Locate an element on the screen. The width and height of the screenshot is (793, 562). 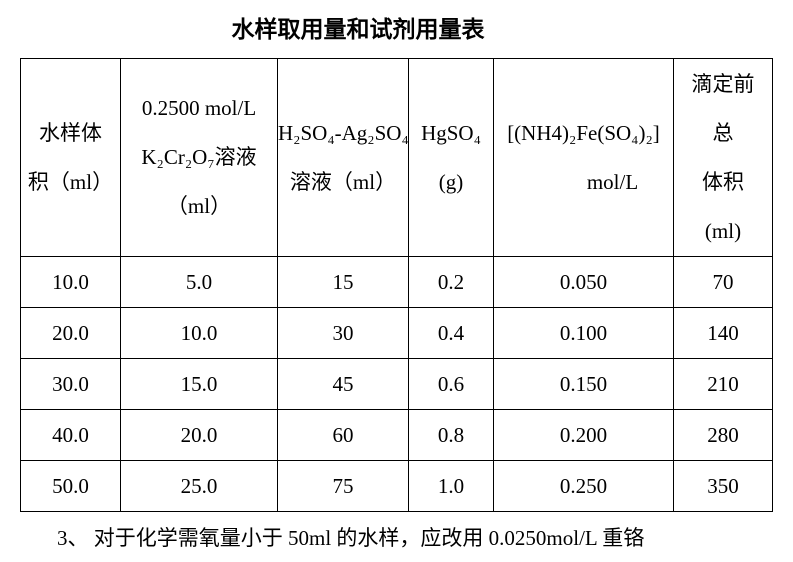
table-cell: 30 is located at coordinates (343, 333).